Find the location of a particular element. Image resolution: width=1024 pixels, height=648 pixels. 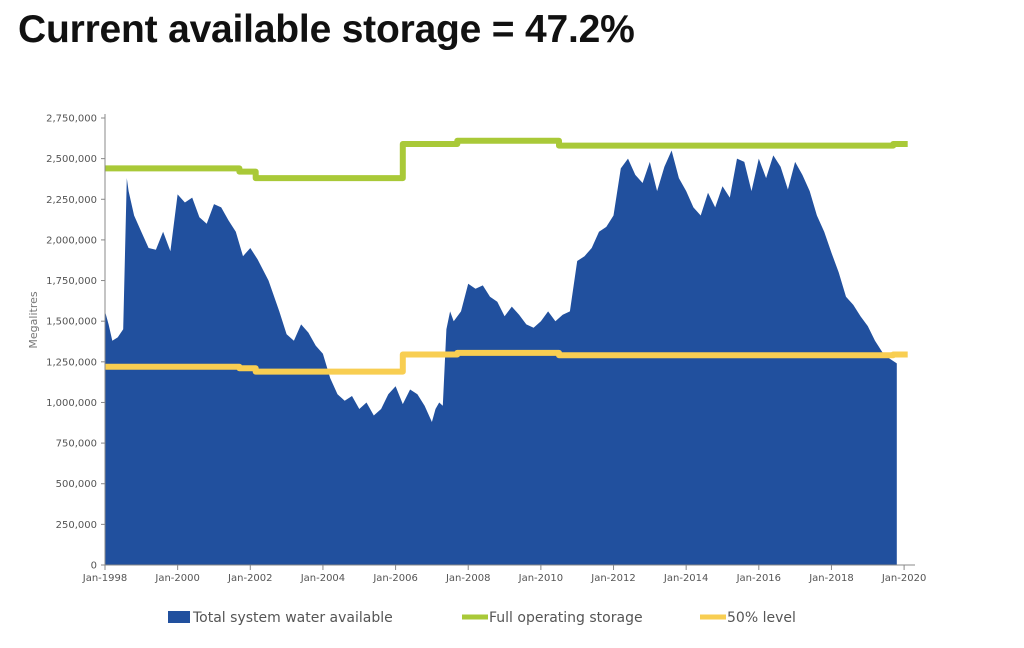

y-tick-label: 1,500,000 is located at coordinates (71, 322).